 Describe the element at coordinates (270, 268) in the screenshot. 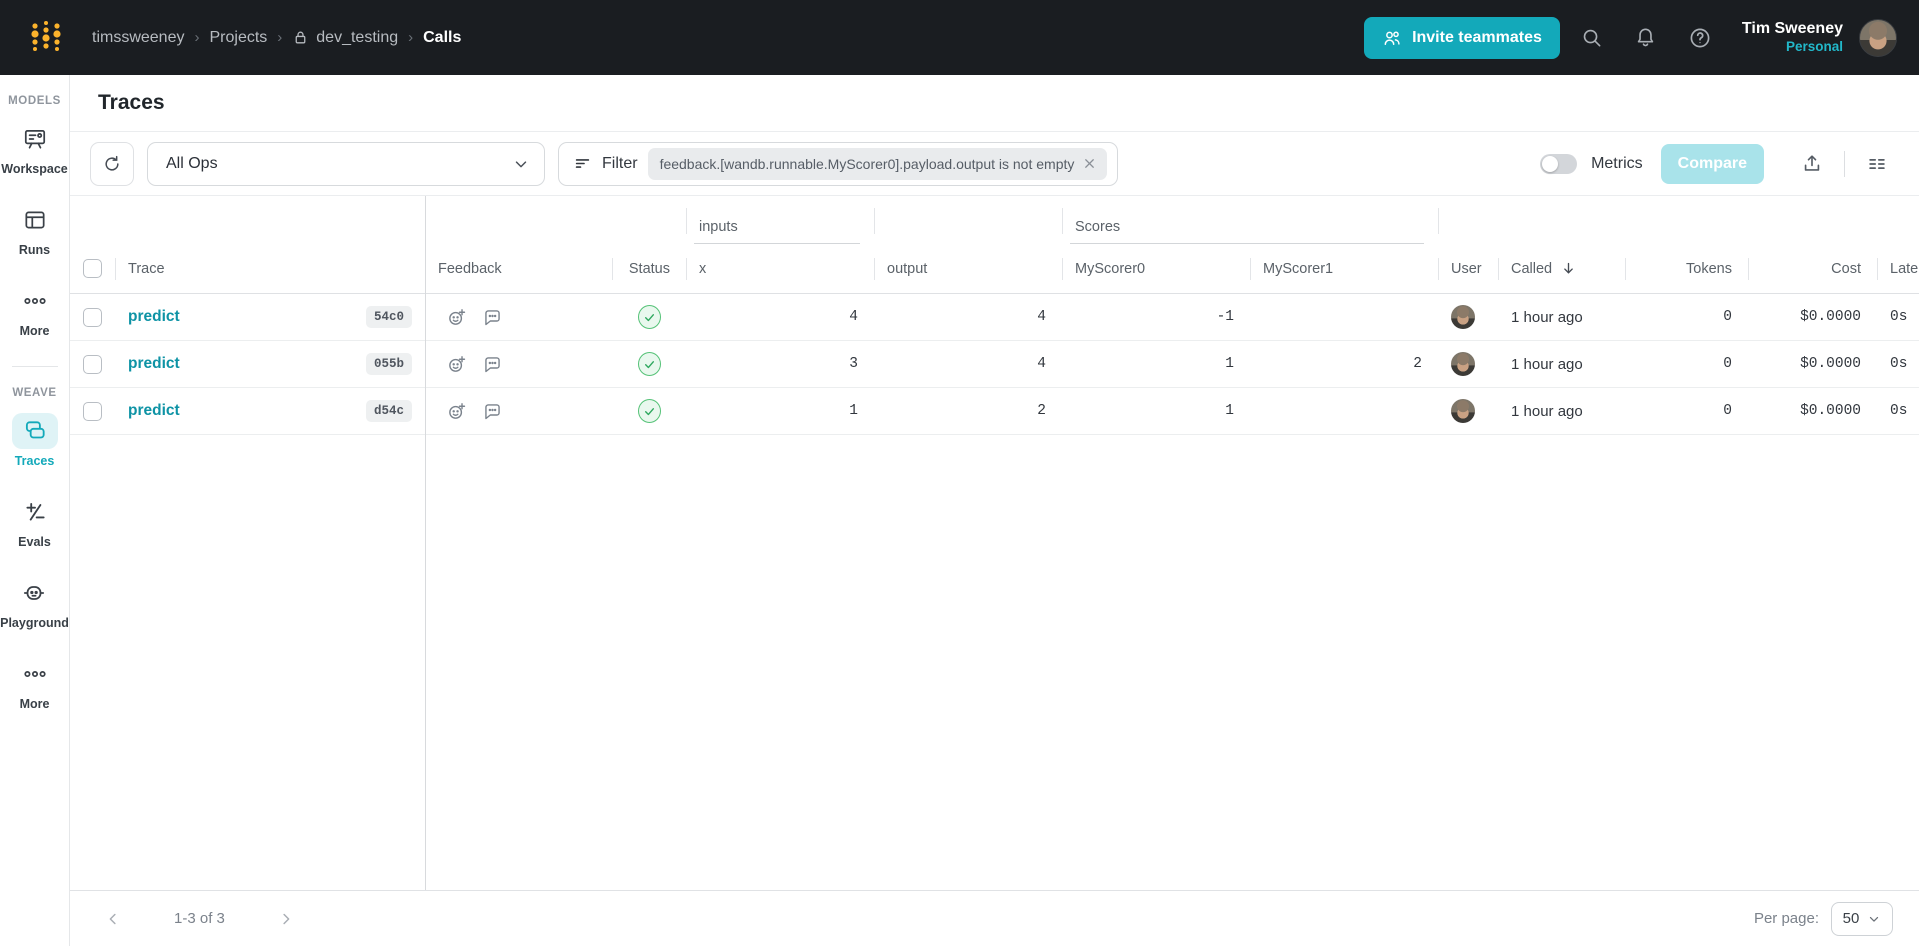

I see `column-header-trace: Trace` at that location.